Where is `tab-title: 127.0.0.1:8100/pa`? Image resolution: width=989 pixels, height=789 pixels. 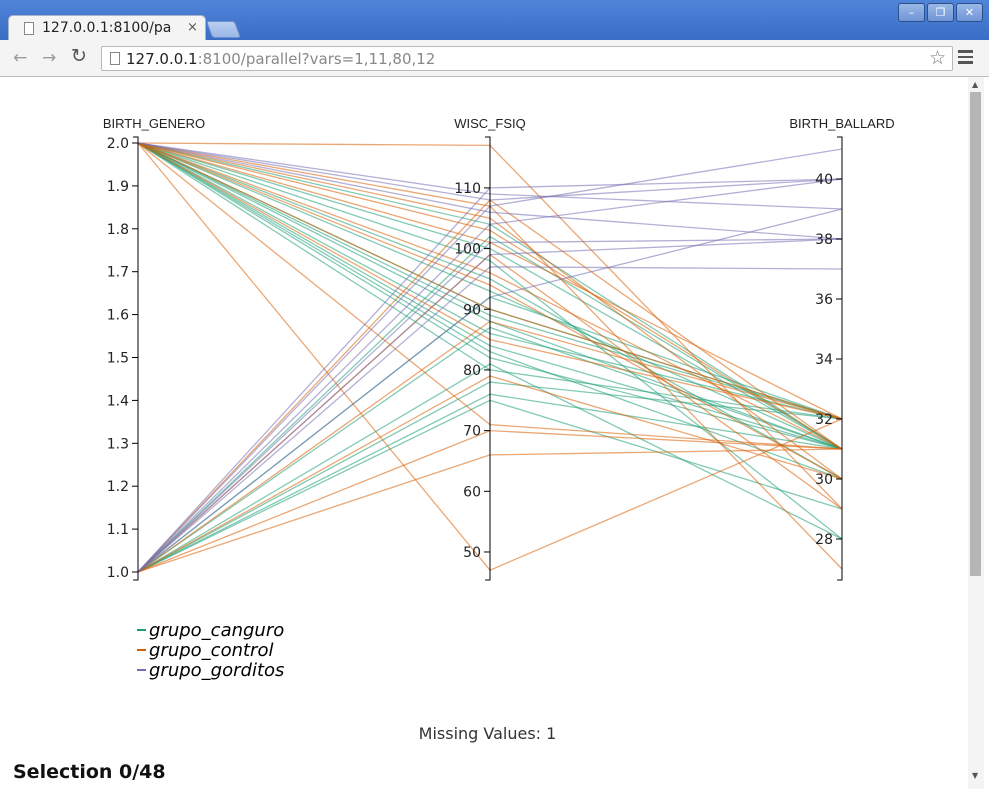 tab-title: 127.0.0.1:8100/pa is located at coordinates (107, 28).